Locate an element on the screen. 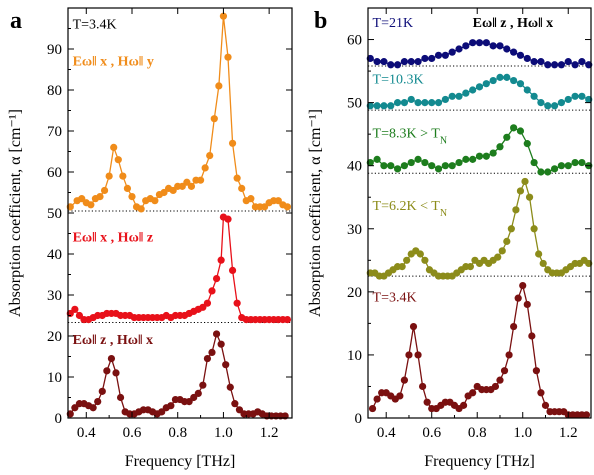 The image size is (594, 475). panel-letter: b is located at coordinates (320, 21).